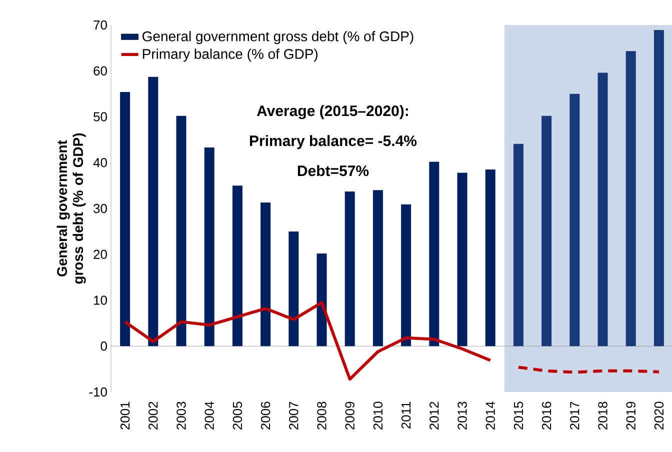 The width and height of the screenshot is (672, 452). Describe the element at coordinates (237, 416) in the screenshot. I see `x-tick-label: 2005` at that location.